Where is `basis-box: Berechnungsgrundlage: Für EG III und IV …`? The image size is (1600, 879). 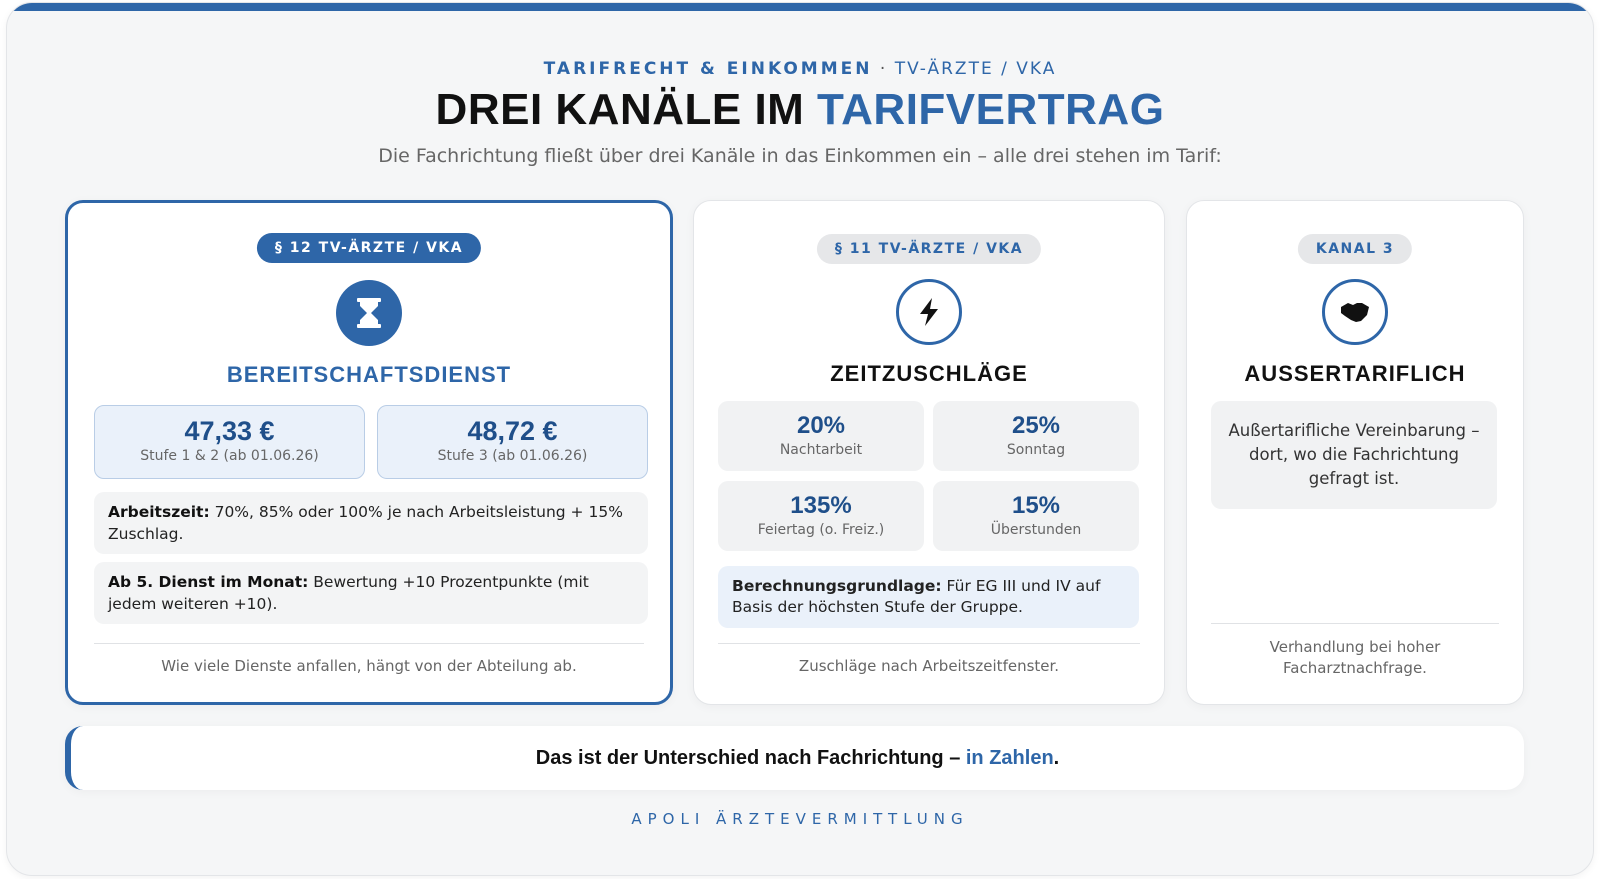 basis-box: Berechnungsgrundlage: Für EG III und IV … is located at coordinates (928, 597).